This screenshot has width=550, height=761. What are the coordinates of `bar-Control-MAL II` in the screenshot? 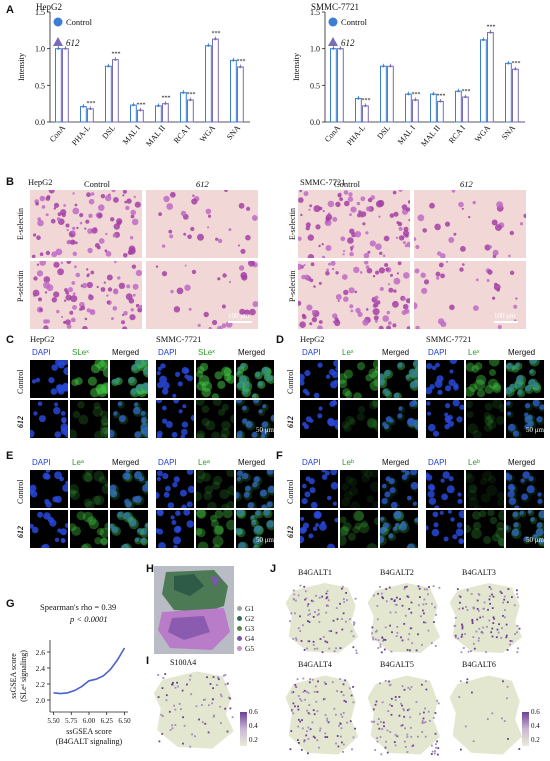 It's located at (158, 114).